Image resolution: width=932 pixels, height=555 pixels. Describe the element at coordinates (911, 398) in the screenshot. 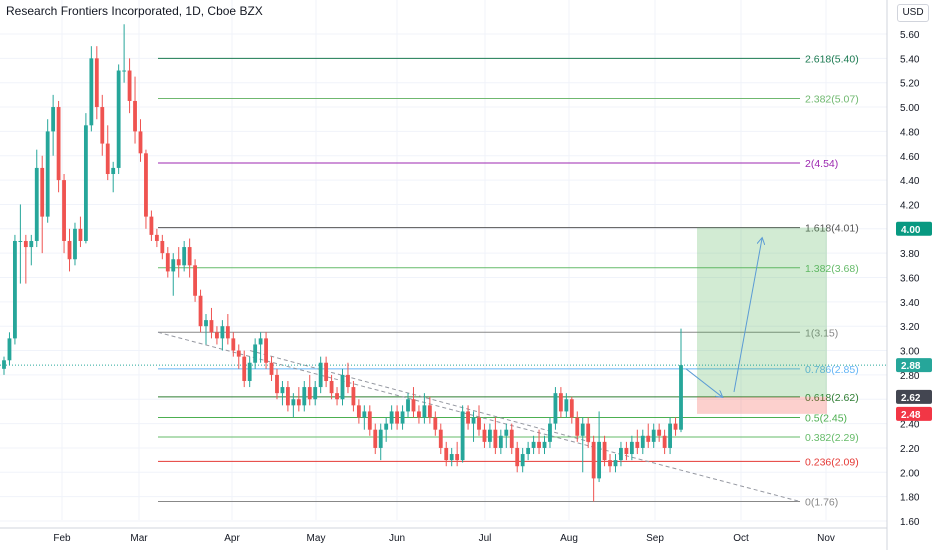

I see `price-label-text: 2.62` at that location.